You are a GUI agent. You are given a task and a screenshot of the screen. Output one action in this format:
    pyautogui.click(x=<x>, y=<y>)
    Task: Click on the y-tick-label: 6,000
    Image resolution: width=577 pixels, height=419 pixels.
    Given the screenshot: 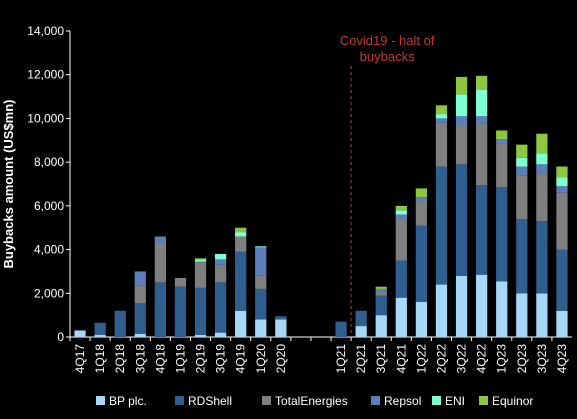 What is the action you would take?
    pyautogui.click(x=49, y=206)
    